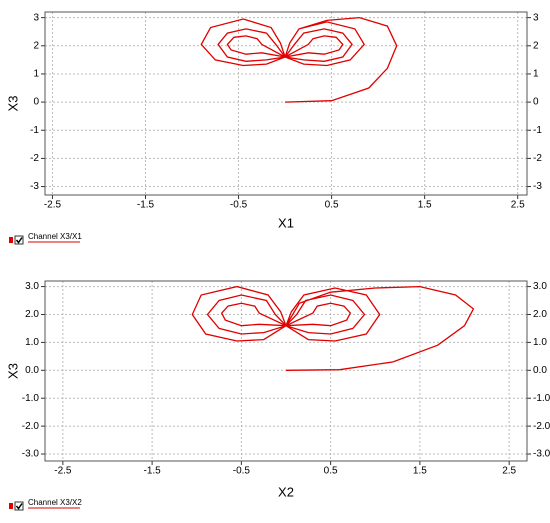 Image resolution: width=550 pixels, height=523 pixels. Describe the element at coordinates (541, 454) in the screenshot. I see `y-tick-label-right: -3.0` at that location.